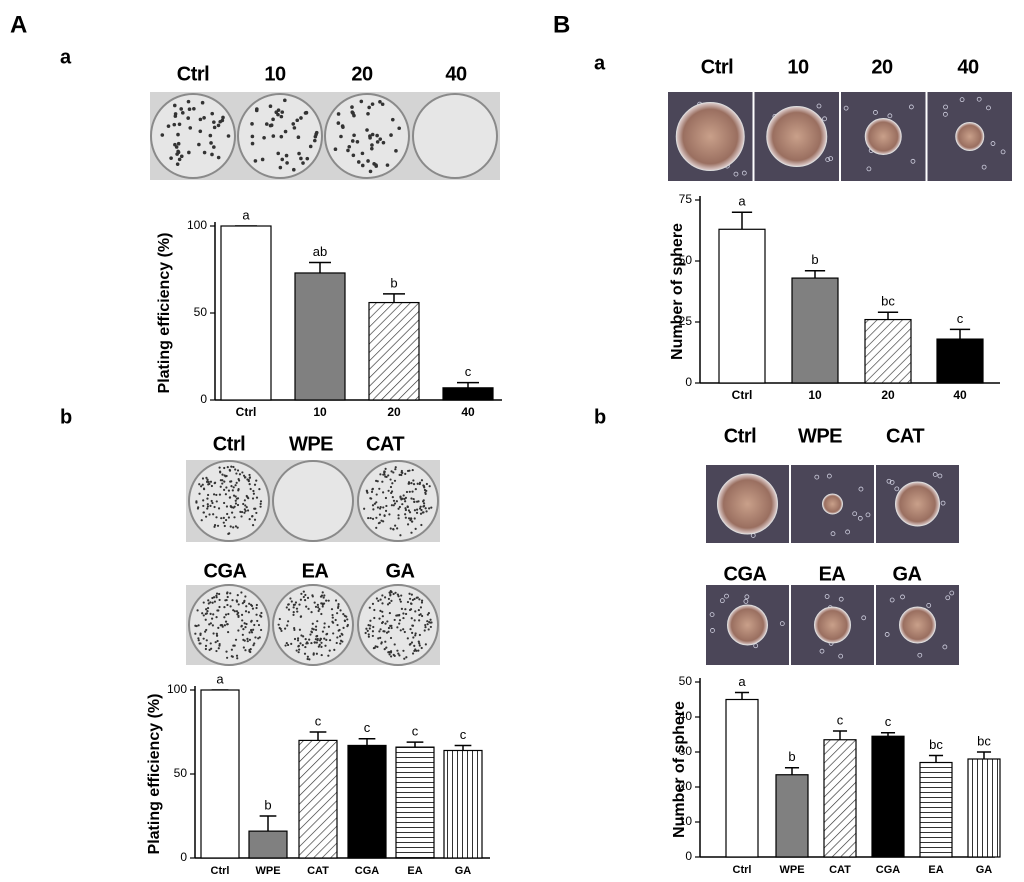 The width and height of the screenshot is (1024, 882). I want to click on significance-label: a, so click(246, 214).